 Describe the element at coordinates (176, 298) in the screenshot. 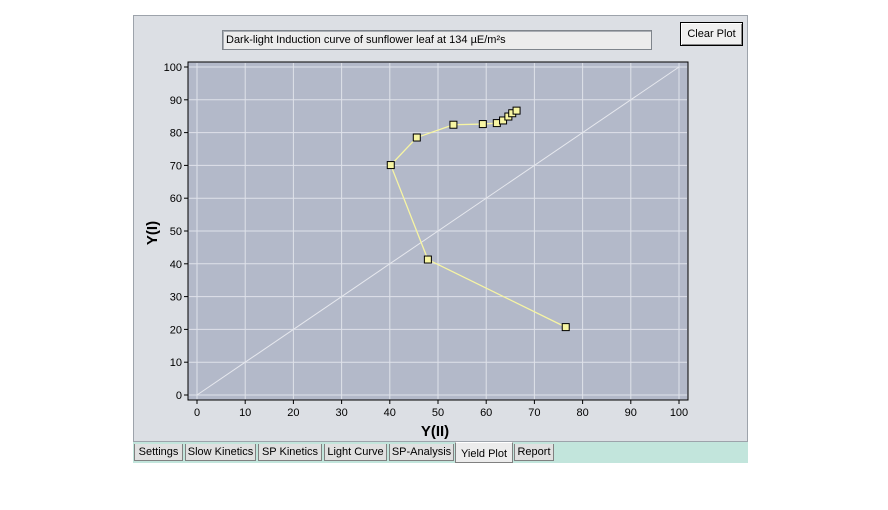

I see `y-tick-label: 30` at that location.